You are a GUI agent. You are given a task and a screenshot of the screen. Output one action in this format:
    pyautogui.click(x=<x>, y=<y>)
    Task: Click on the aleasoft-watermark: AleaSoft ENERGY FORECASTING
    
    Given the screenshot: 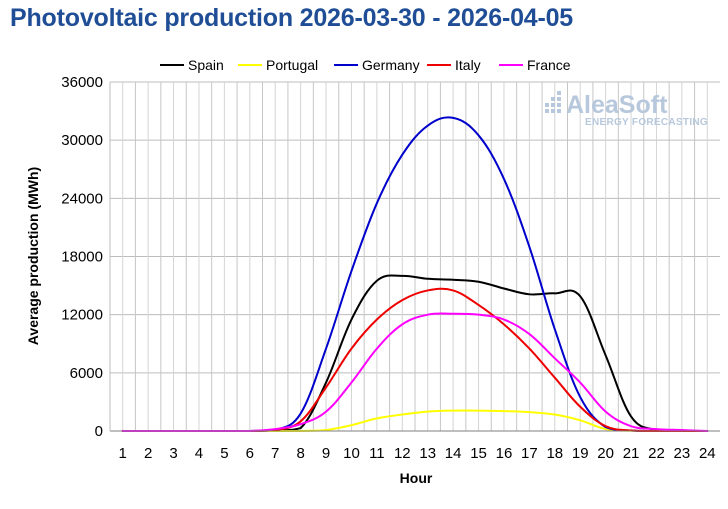 What is the action you would take?
    pyautogui.click(x=626, y=109)
    